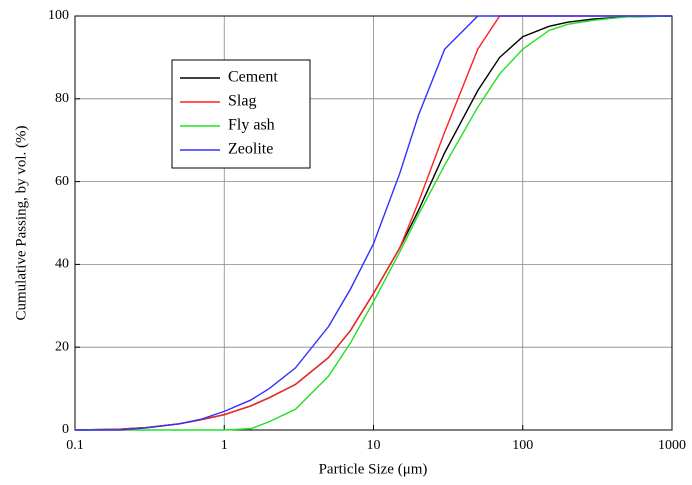  What do you see at coordinates (241, 114) in the screenshot?
I see `legend: Cement Slag Fly ash Zeolite` at bounding box center [241, 114].